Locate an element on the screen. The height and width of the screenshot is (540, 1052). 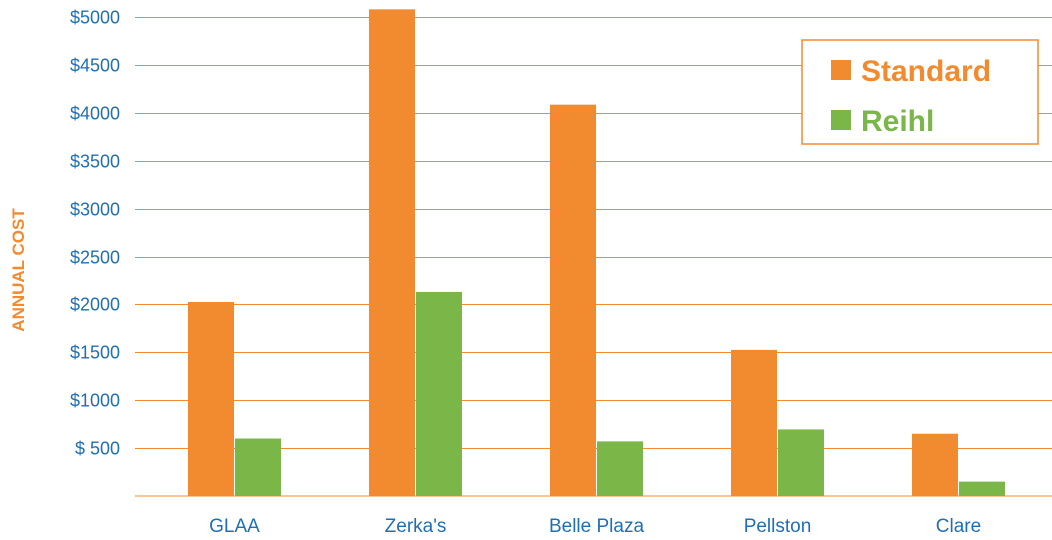
y-tick-label: $3500 is located at coordinates (95, 162).